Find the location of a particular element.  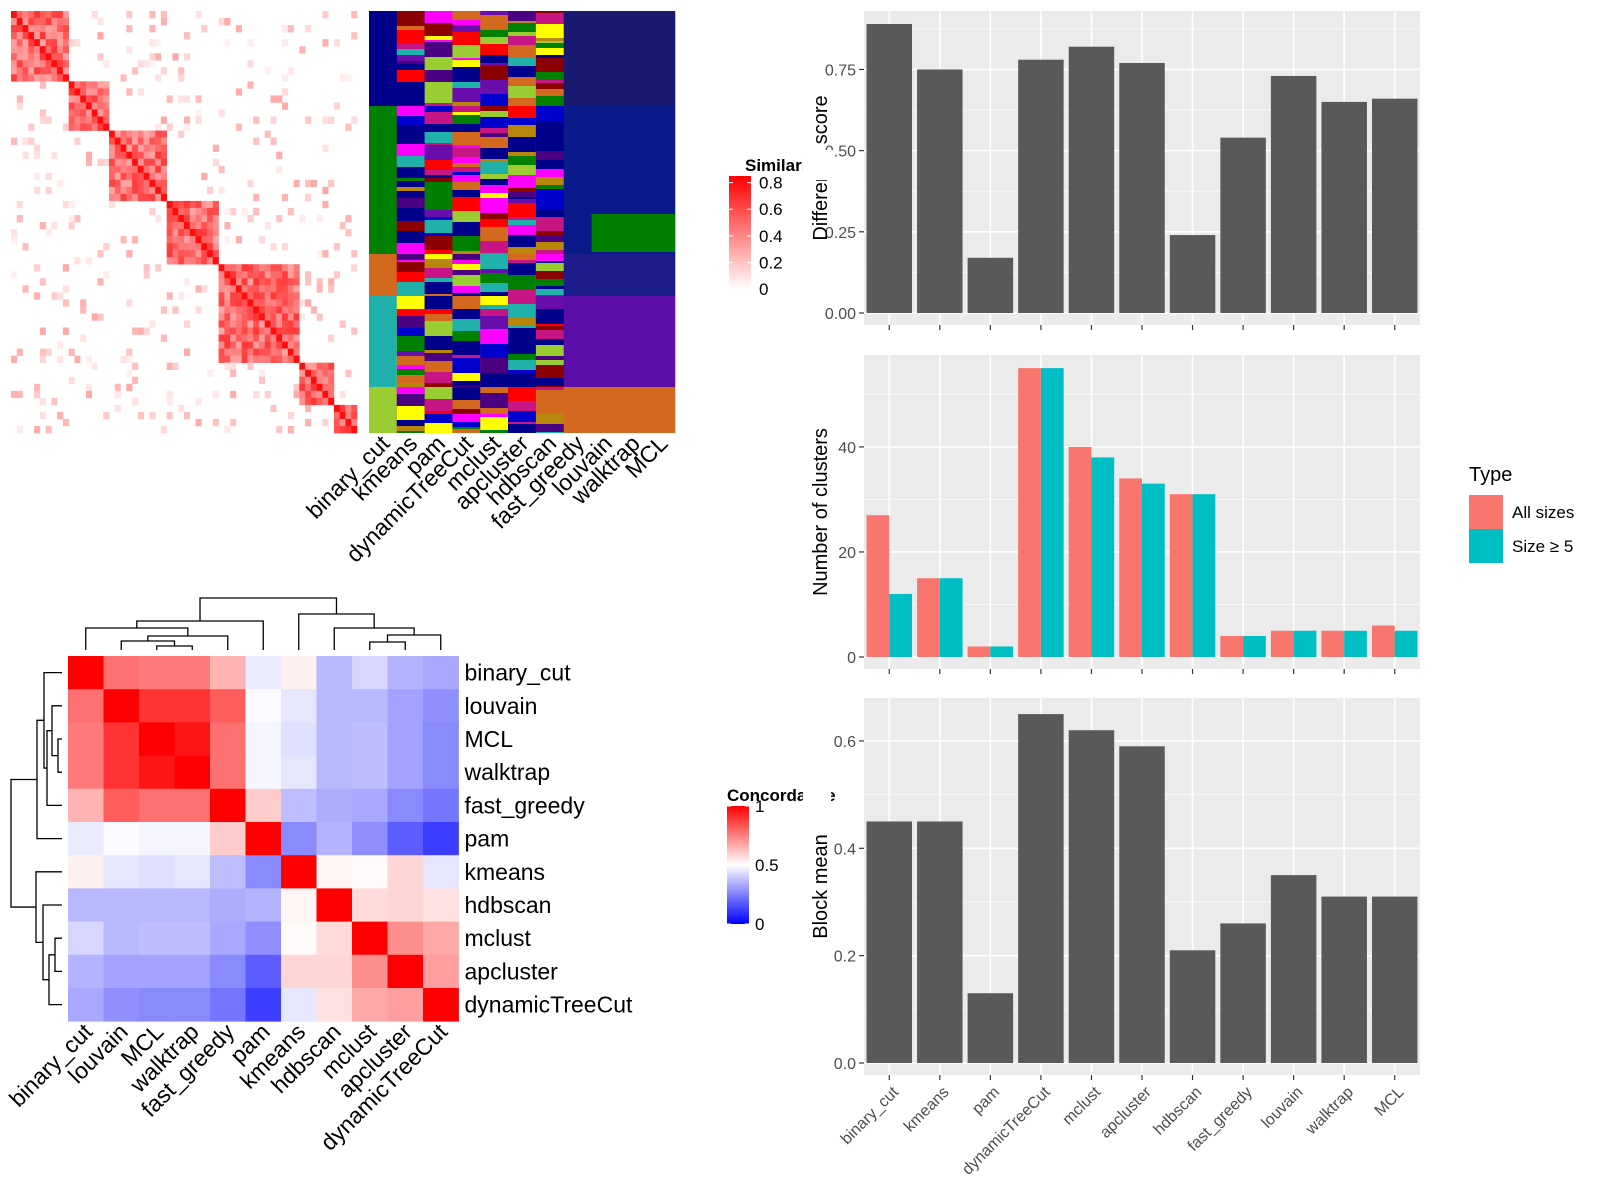

difference-score-chart: 0.000.250.500.75Difference score is located at coordinates (1115, 170).